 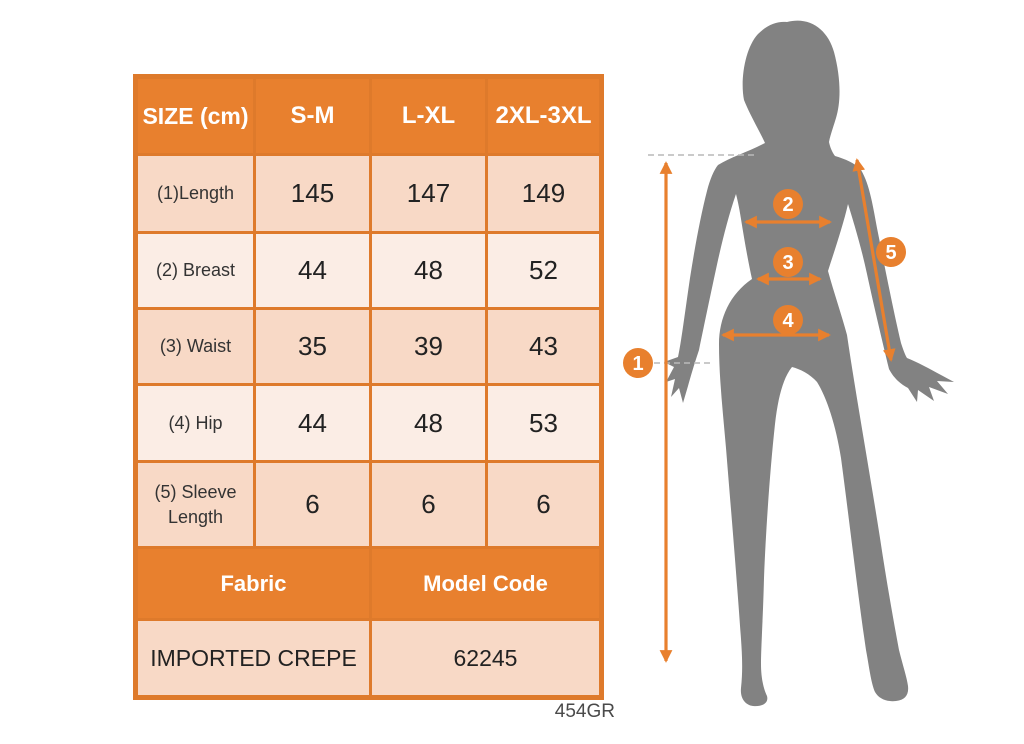 I want to click on marker-3: 3, so click(x=788, y=262).